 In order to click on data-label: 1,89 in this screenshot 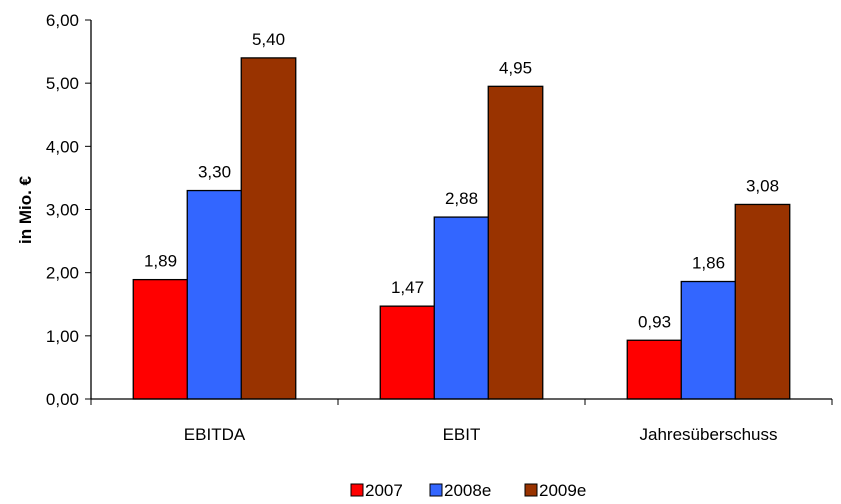, I will do `click(160, 261)`.